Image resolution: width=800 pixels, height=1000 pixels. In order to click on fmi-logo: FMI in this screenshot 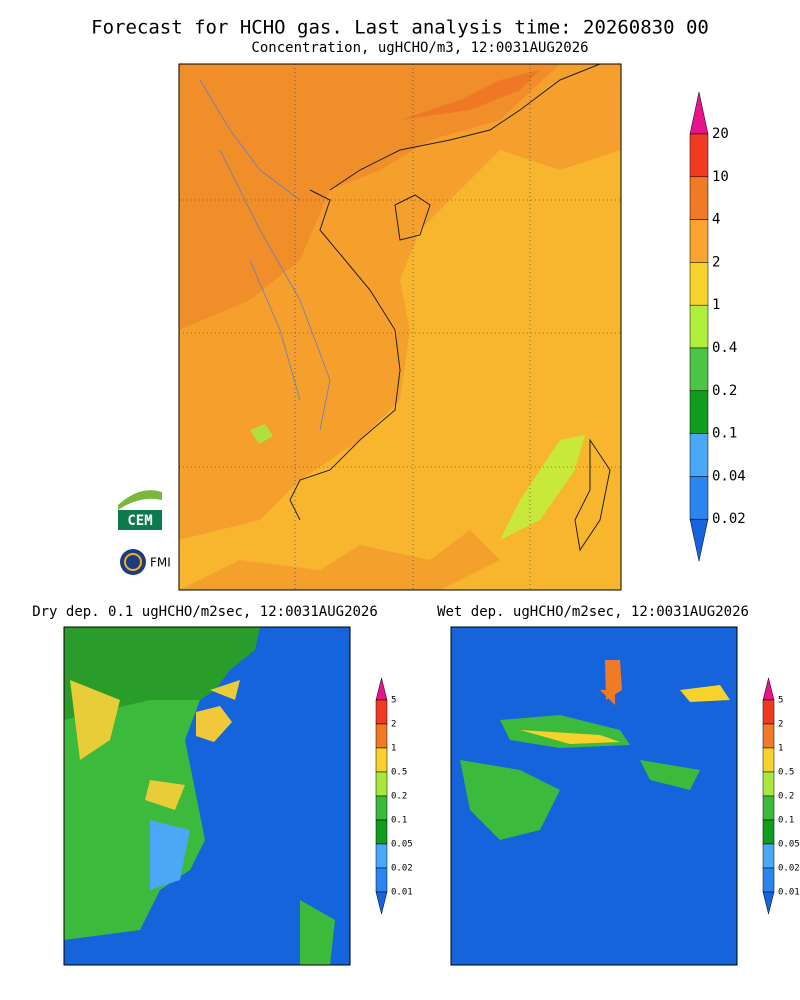, I will do `click(145, 562)`.